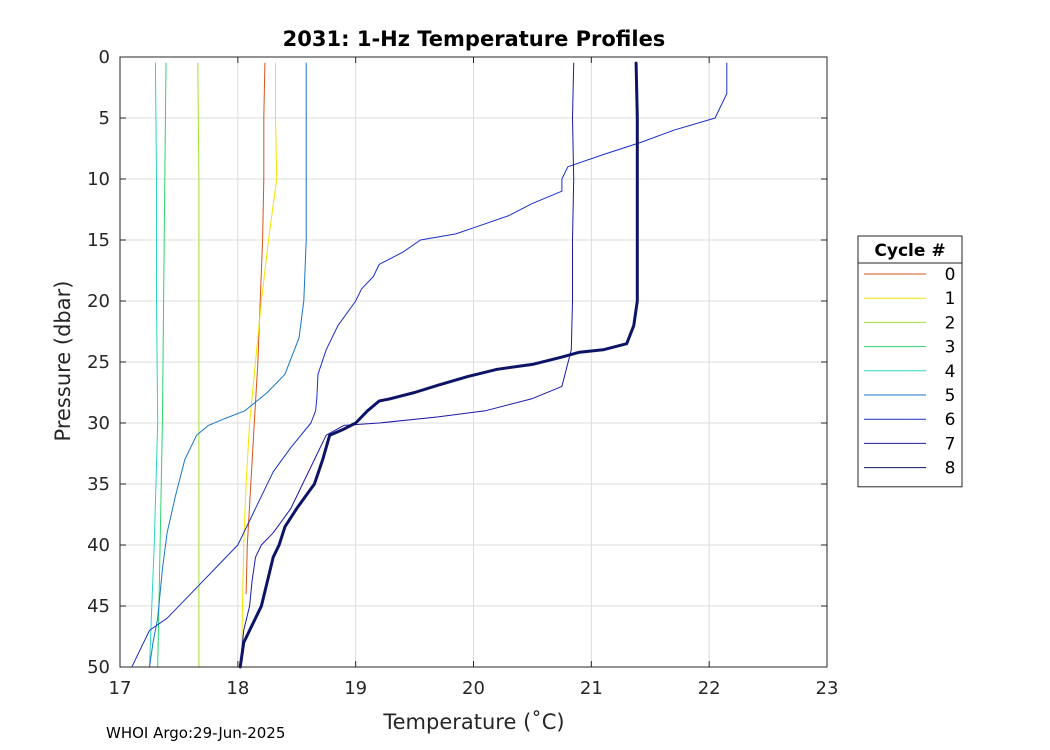  Describe the element at coordinates (950, 444) in the screenshot. I see `legend-label-7: 7` at that location.